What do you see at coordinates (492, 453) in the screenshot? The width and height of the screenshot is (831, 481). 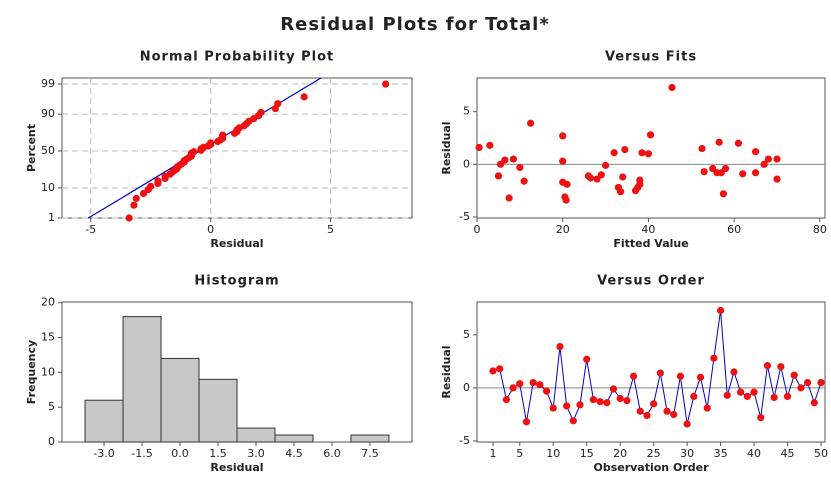 I see `x-tick-label: 1` at bounding box center [492, 453].